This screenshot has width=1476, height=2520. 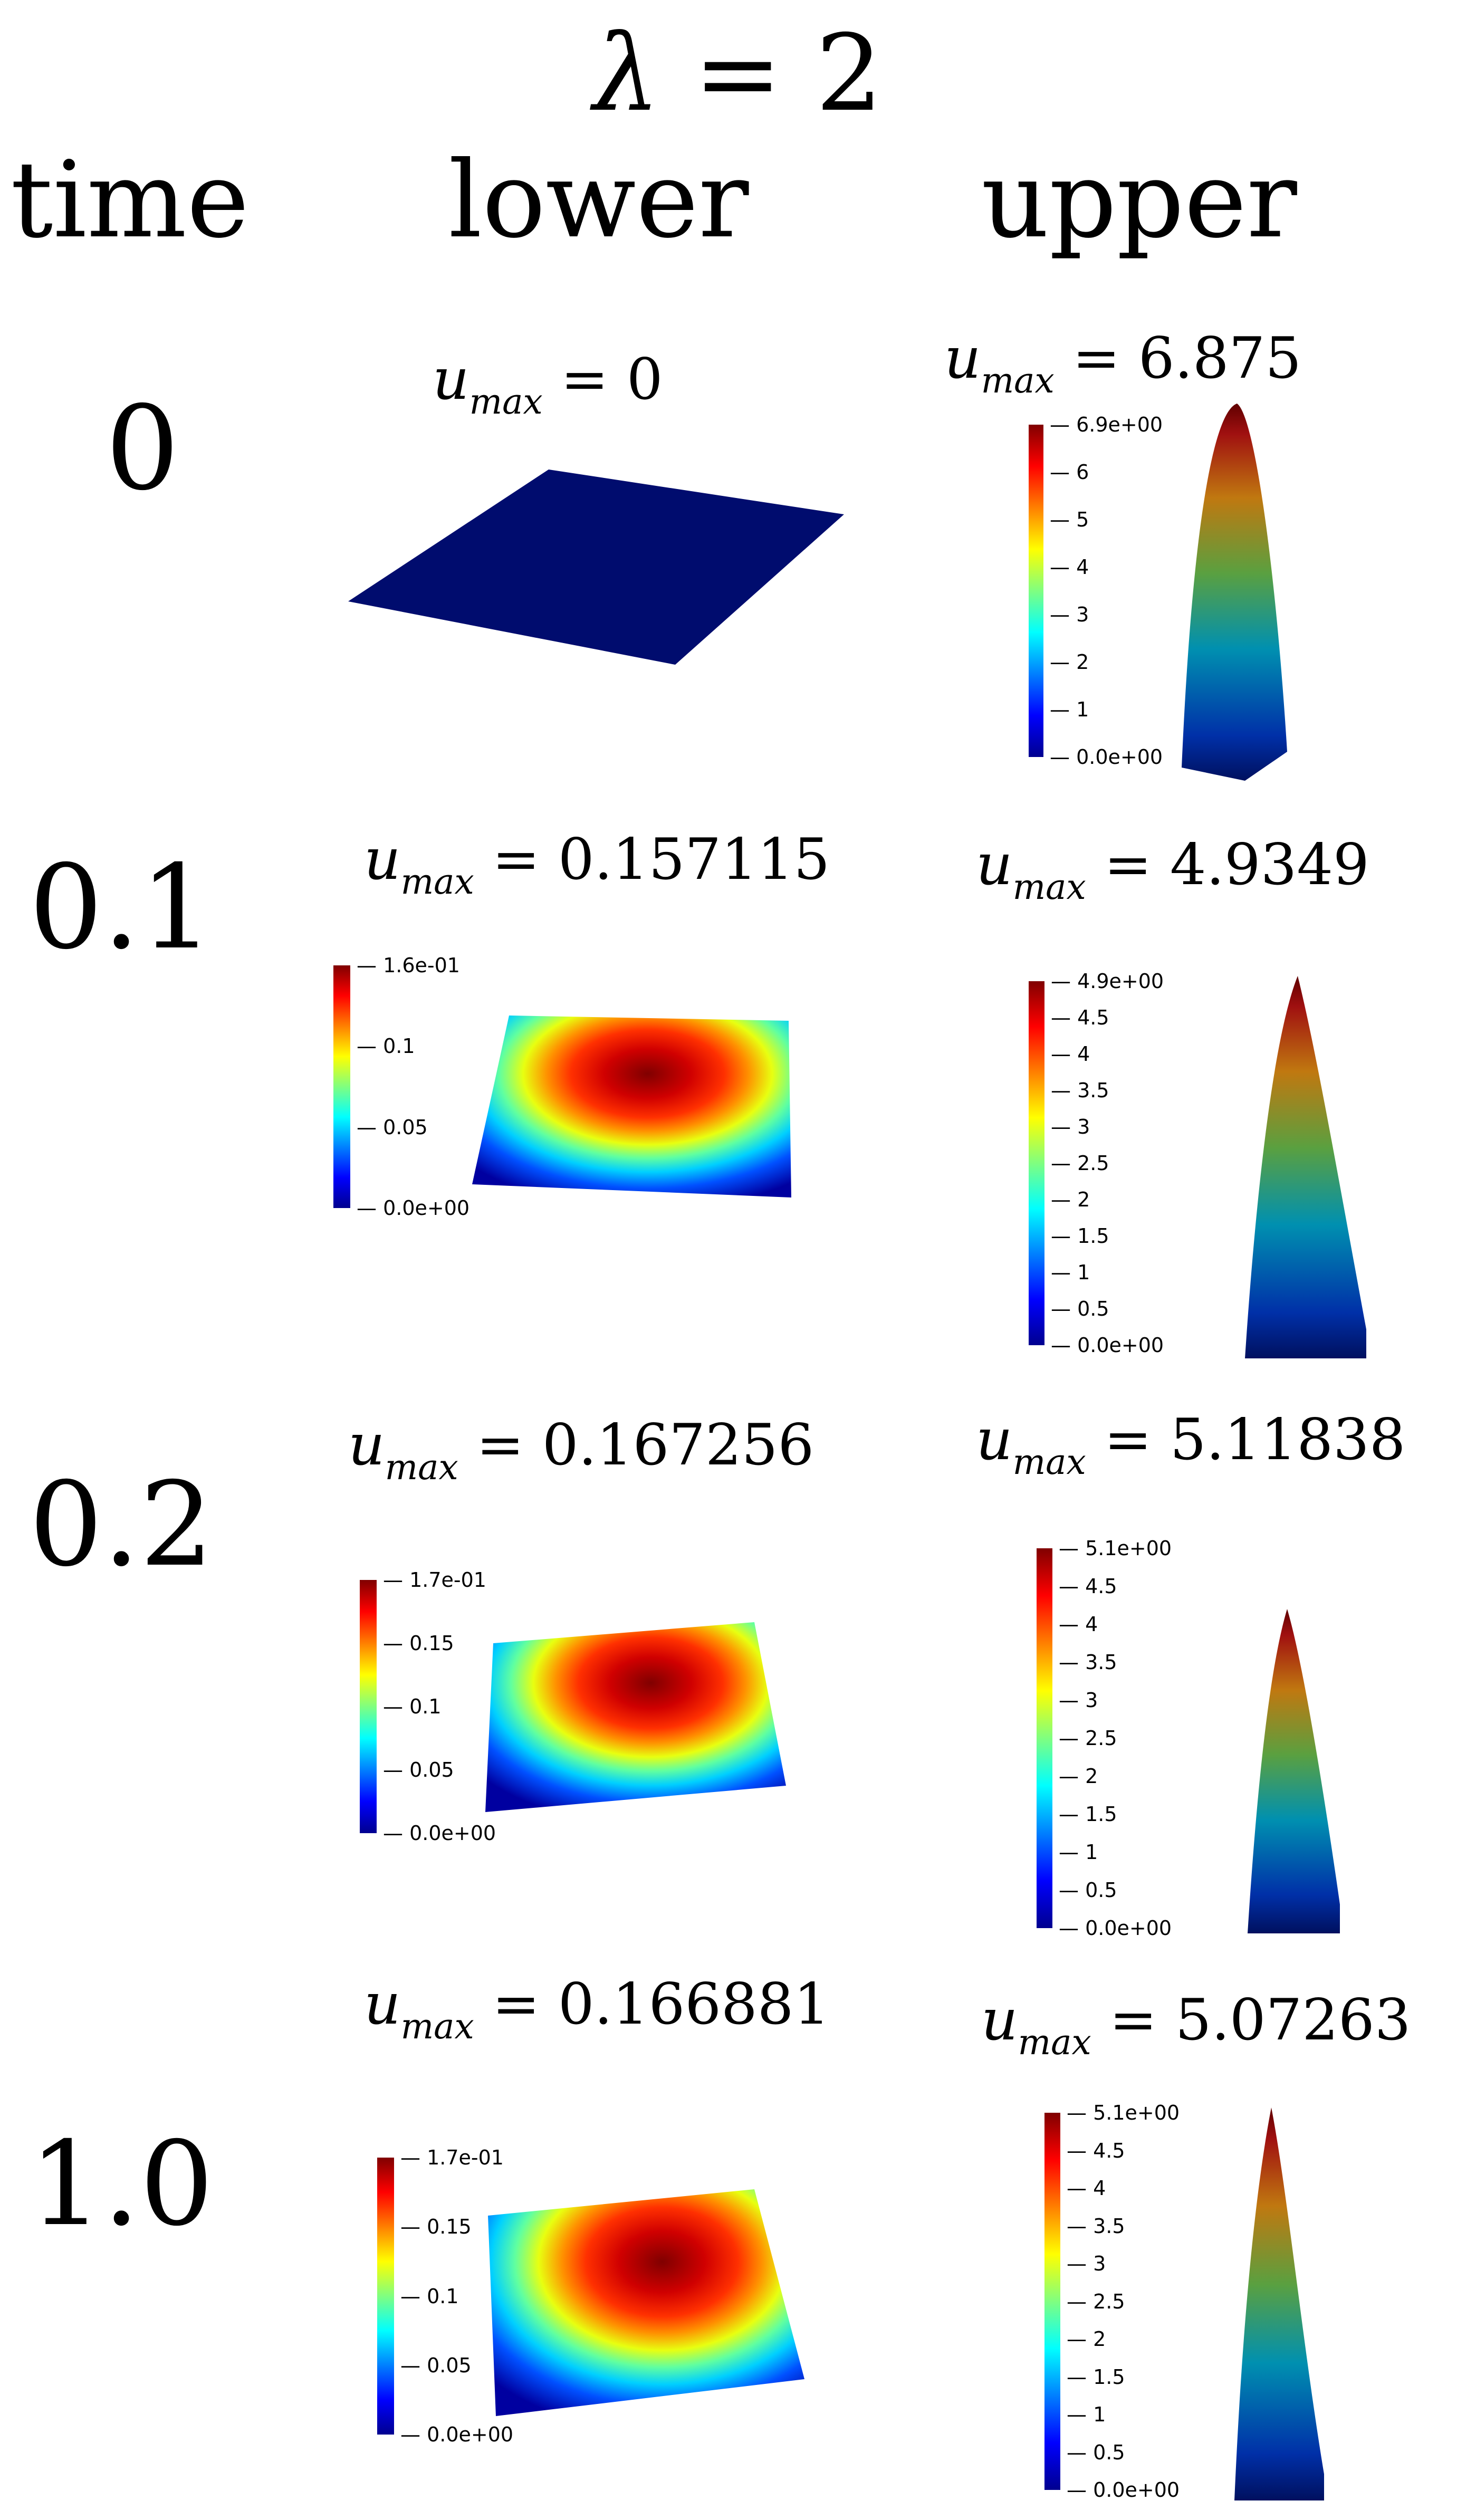 I want to click on lower-surface-t0, so click(x=596, y=567).